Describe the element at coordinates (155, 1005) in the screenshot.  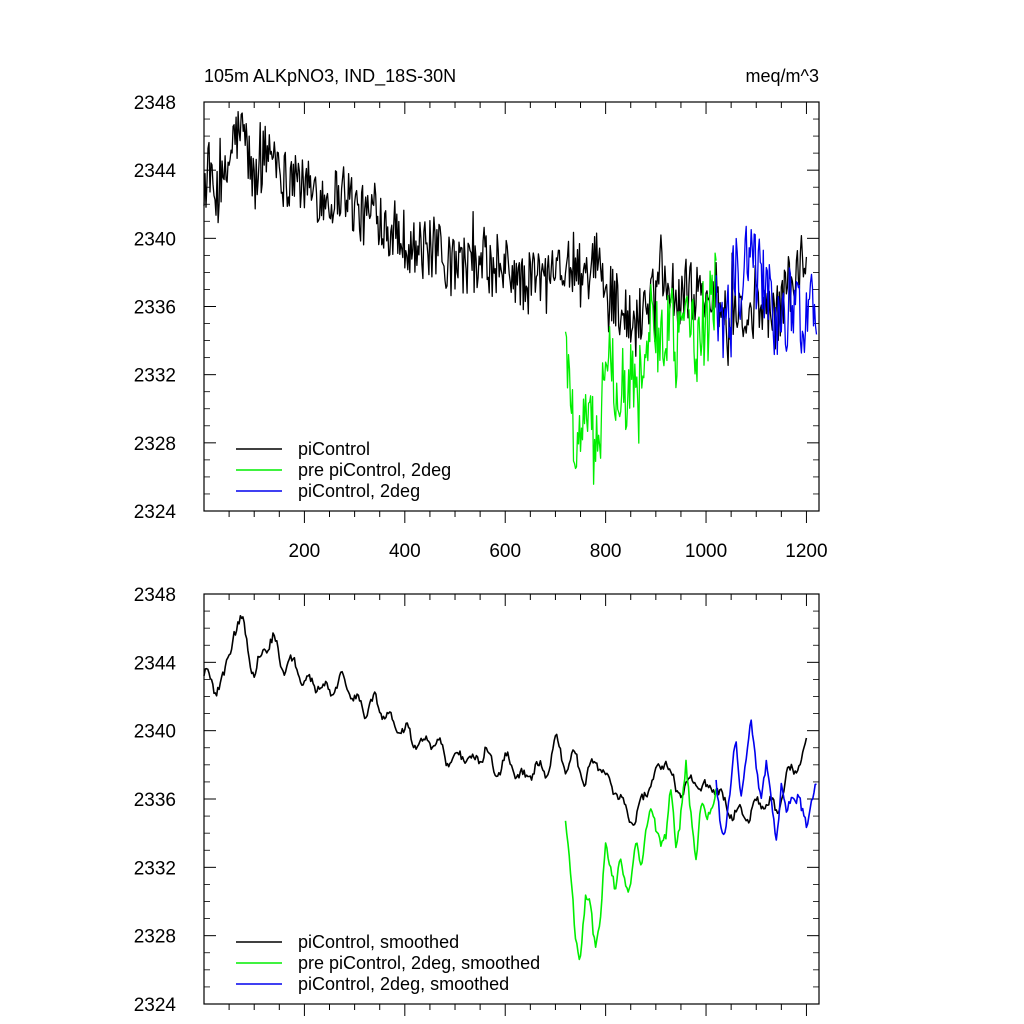
I see `bottom-ytick-label-0: 2324` at that location.